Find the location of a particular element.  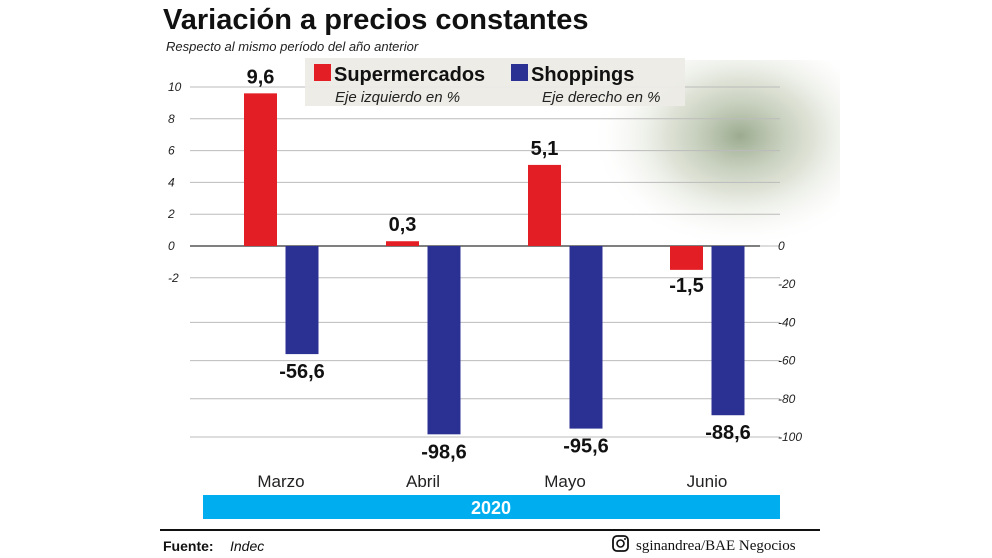

legend-label-supermercados: Supermercados is located at coordinates (409, 75).